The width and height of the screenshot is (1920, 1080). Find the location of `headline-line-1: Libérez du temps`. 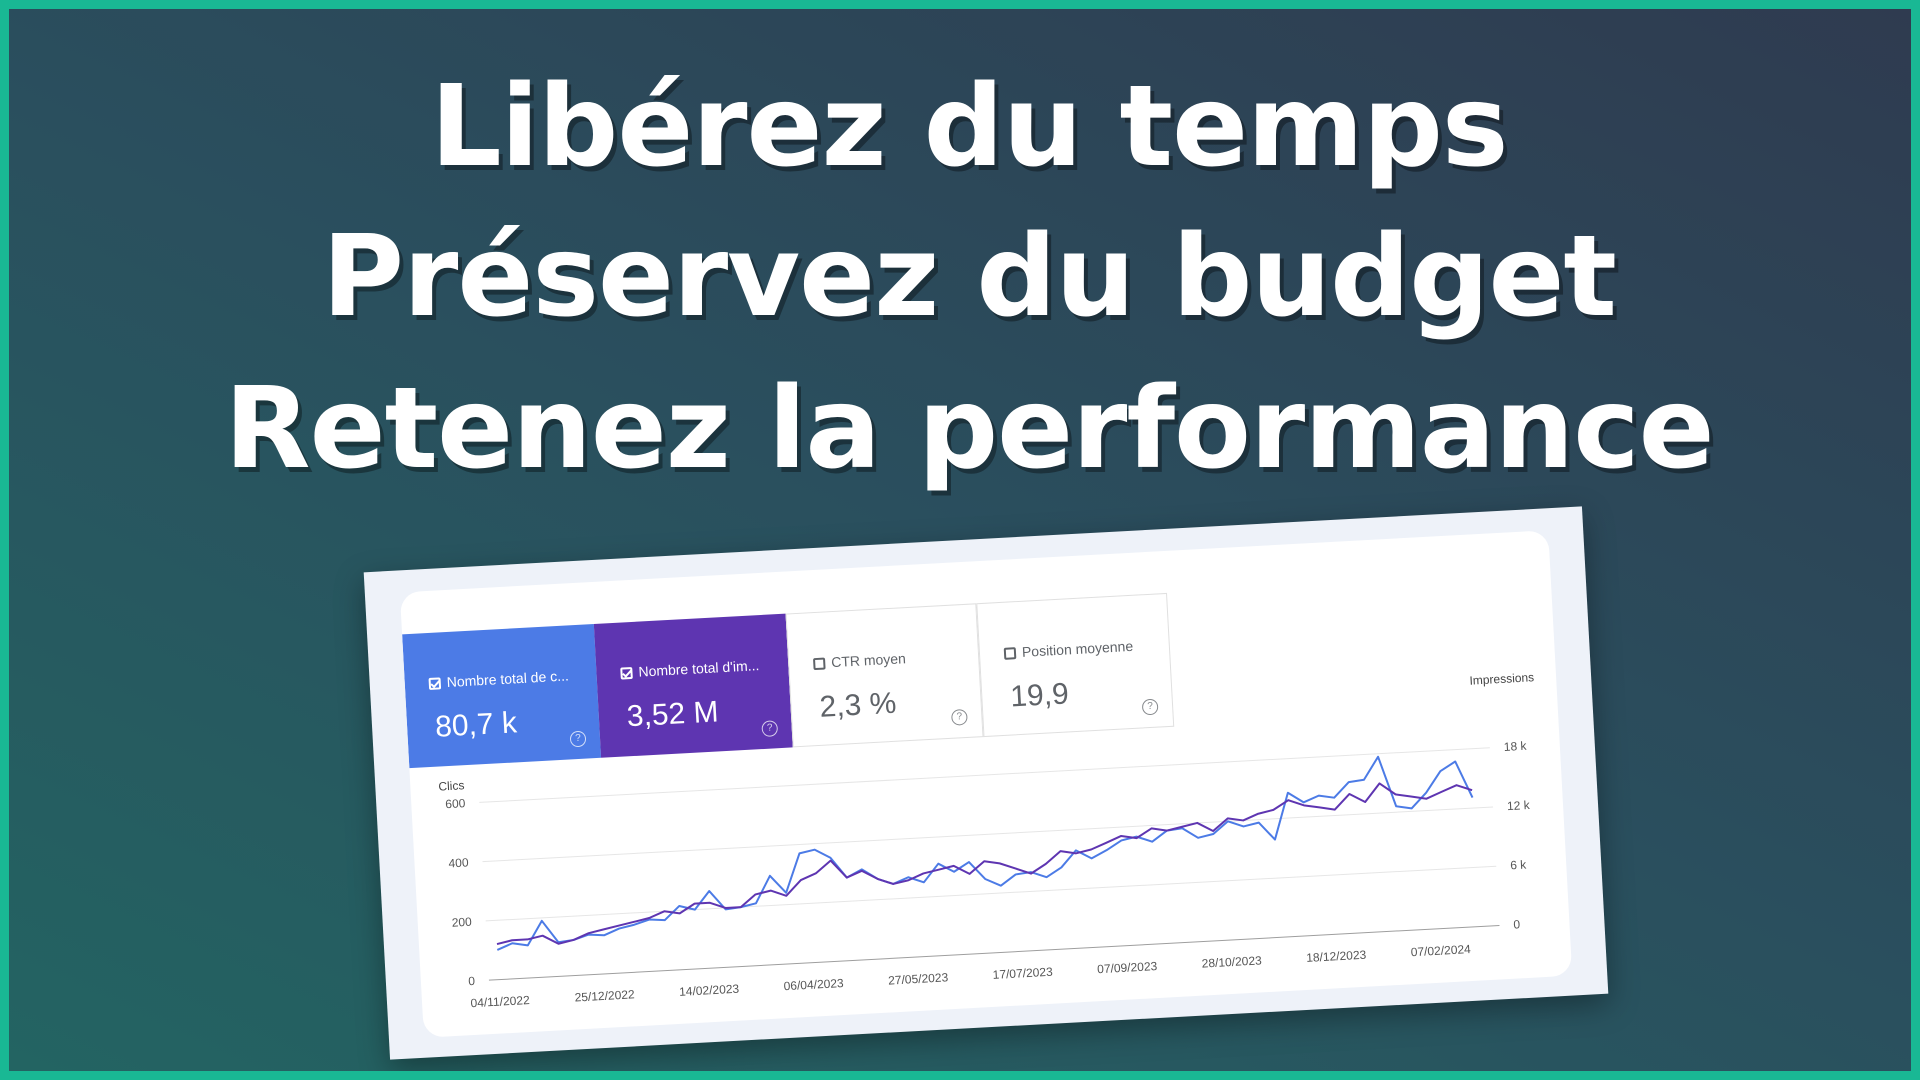

headline-line-1: Libérez du temps is located at coordinates (969, 127).